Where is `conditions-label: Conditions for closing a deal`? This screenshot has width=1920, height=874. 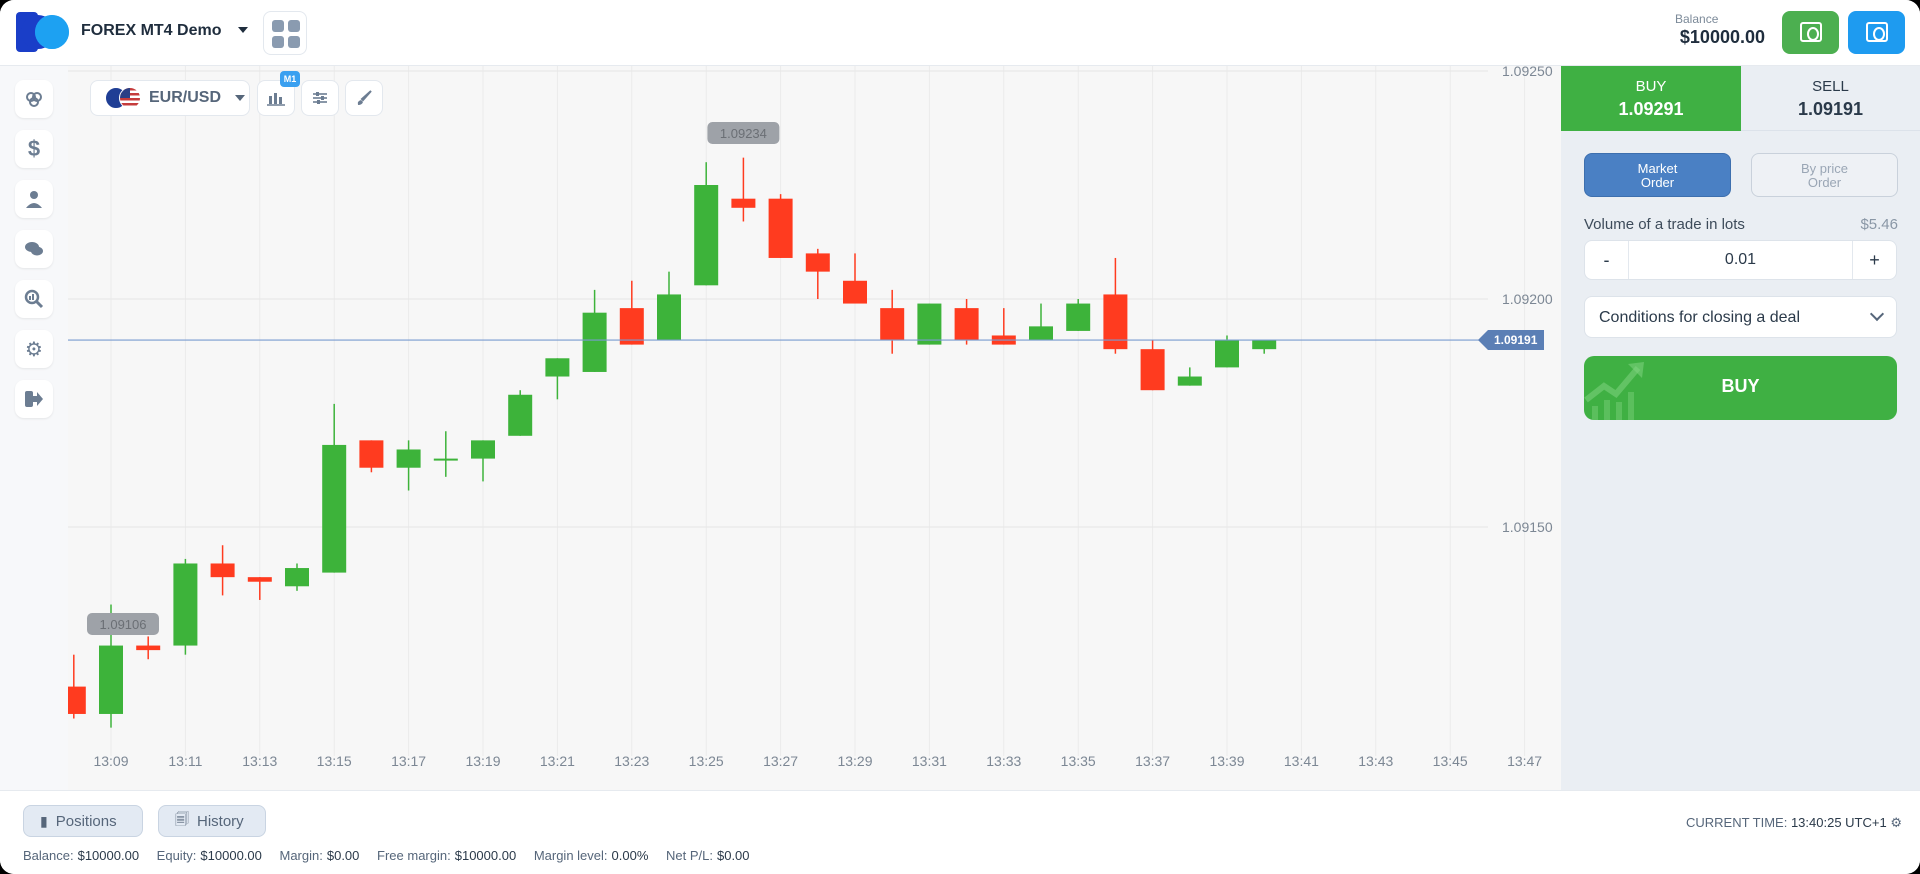 conditions-label: Conditions for closing a deal is located at coordinates (1700, 317).